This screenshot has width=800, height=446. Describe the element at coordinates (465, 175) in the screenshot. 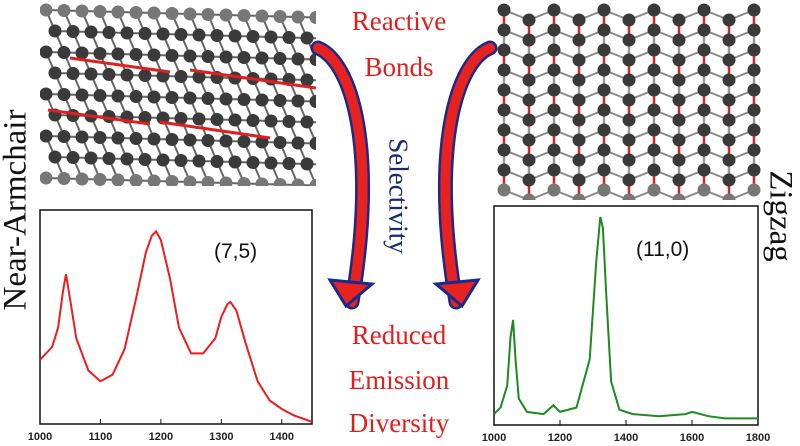

I see `right-curved-arrow` at that location.